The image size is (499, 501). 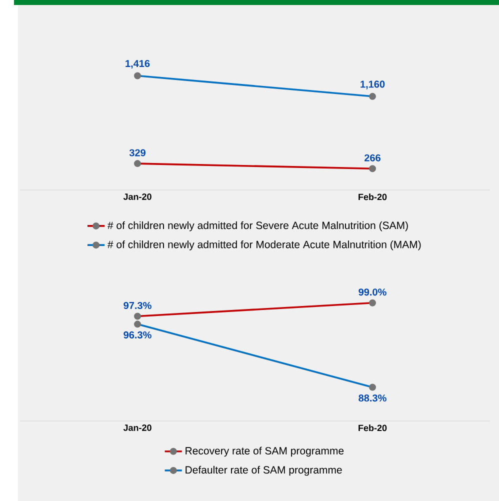 I want to click on legend-label: # of children newly admitted for Severe Acute Malnutrition (SAM), so click(x=258, y=226).